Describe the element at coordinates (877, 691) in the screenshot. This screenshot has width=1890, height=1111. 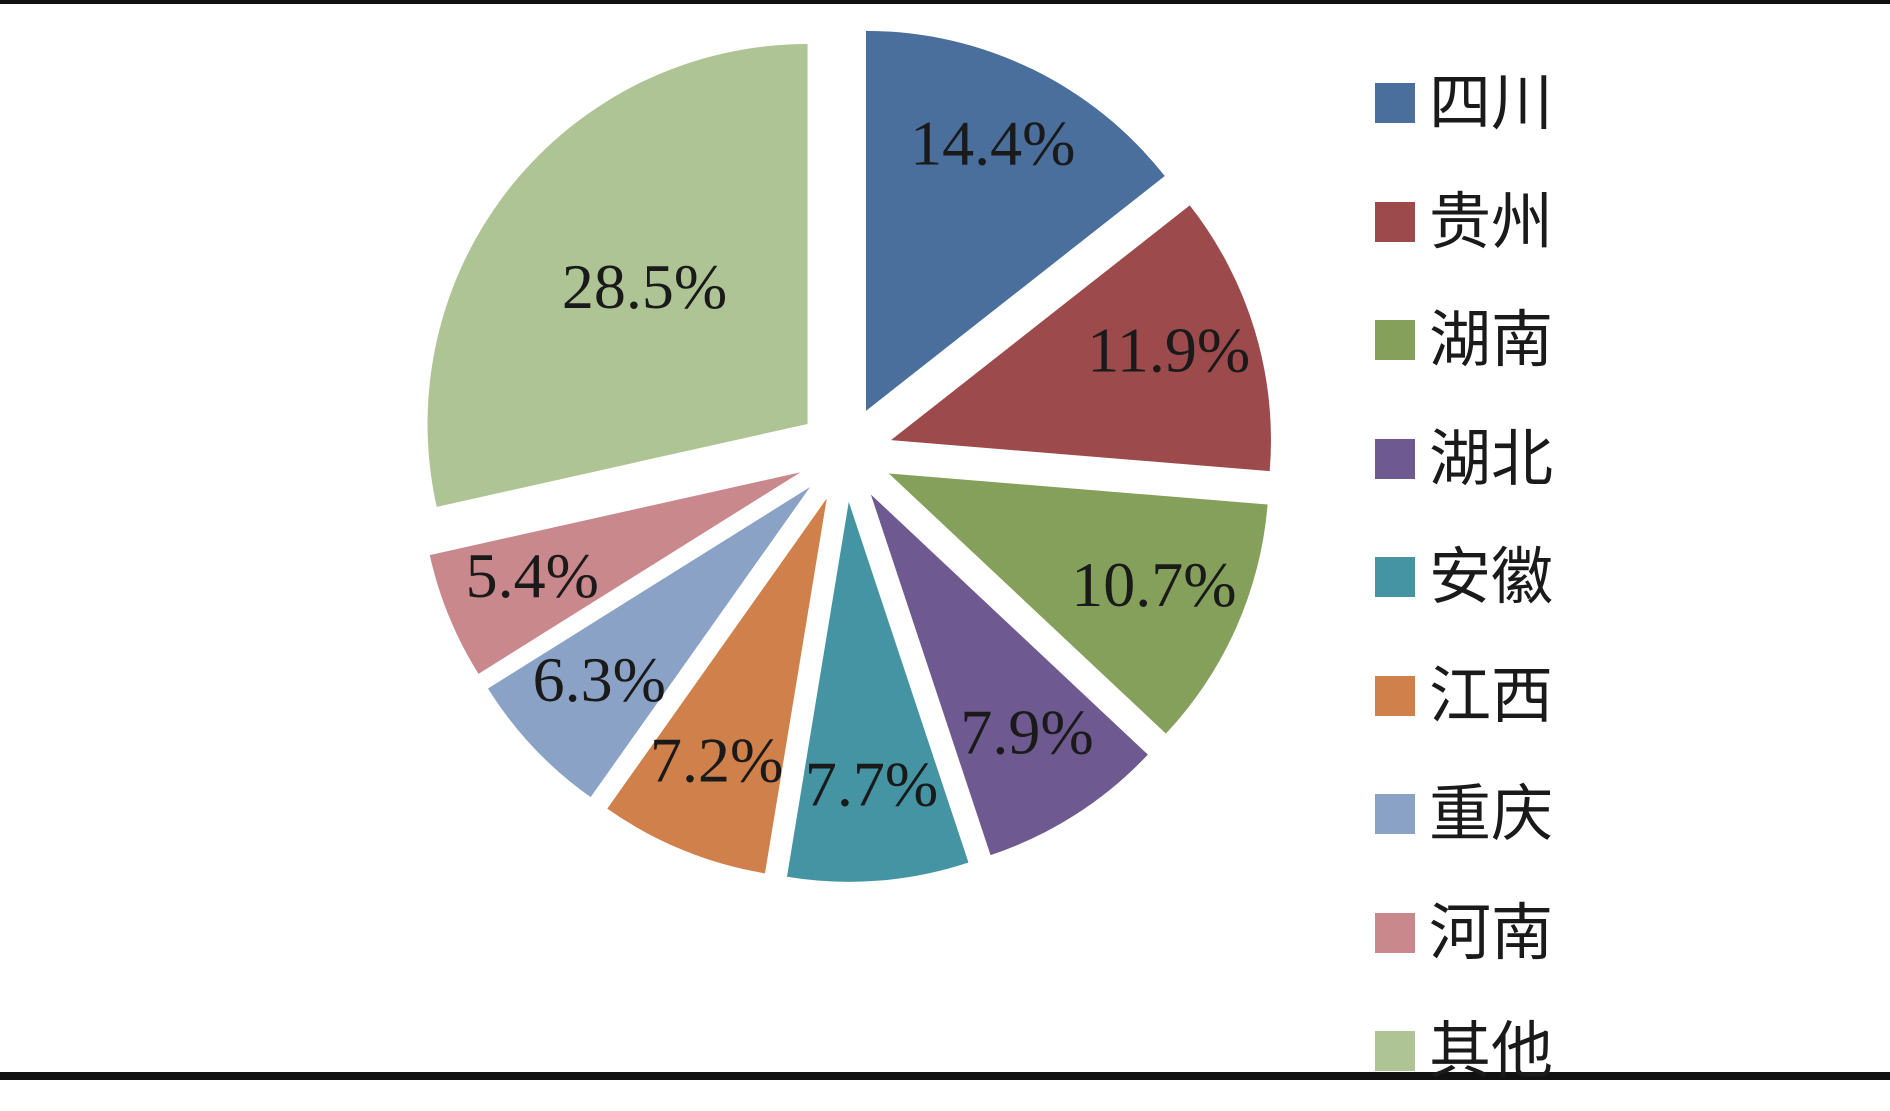
I see `pie-slice-安徽` at that location.